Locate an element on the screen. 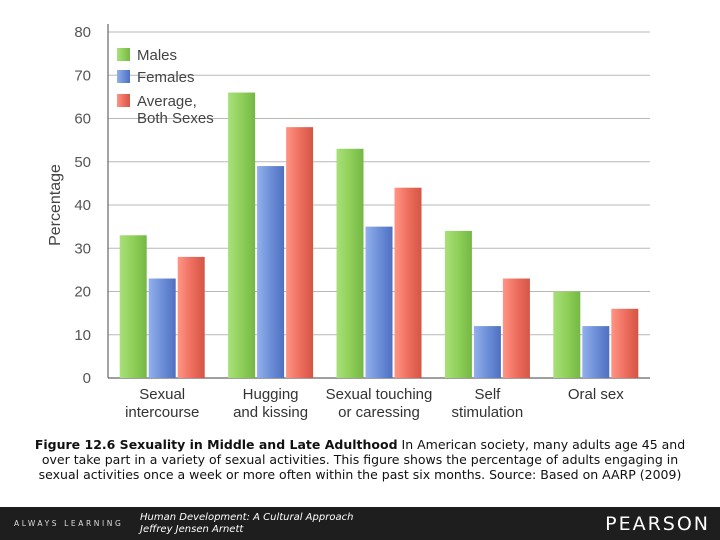 Image resolution: width=720 pixels, height=540 pixels. y-tick-label: 30 is located at coordinates (82, 248).